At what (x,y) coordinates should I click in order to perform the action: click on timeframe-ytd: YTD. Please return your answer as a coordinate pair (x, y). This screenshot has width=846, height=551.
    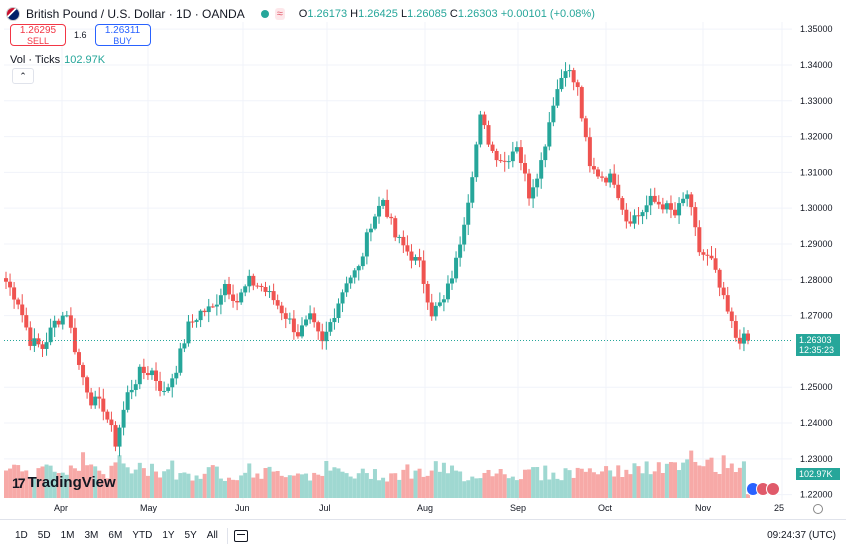
    Looking at the image, I should click on (142, 535).